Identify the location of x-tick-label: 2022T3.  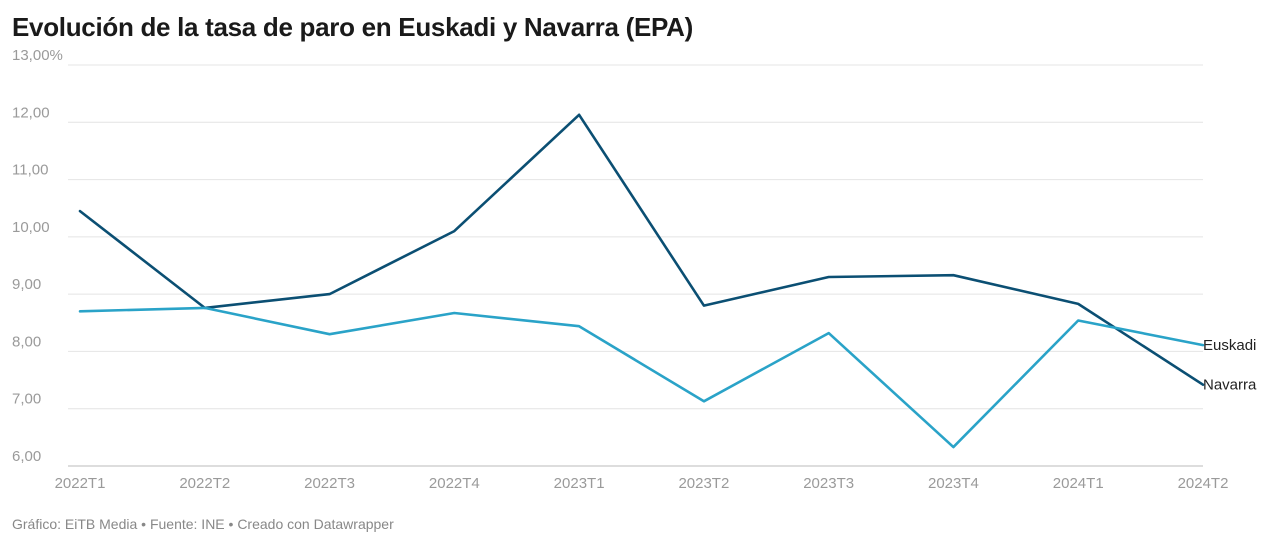
(329, 483).